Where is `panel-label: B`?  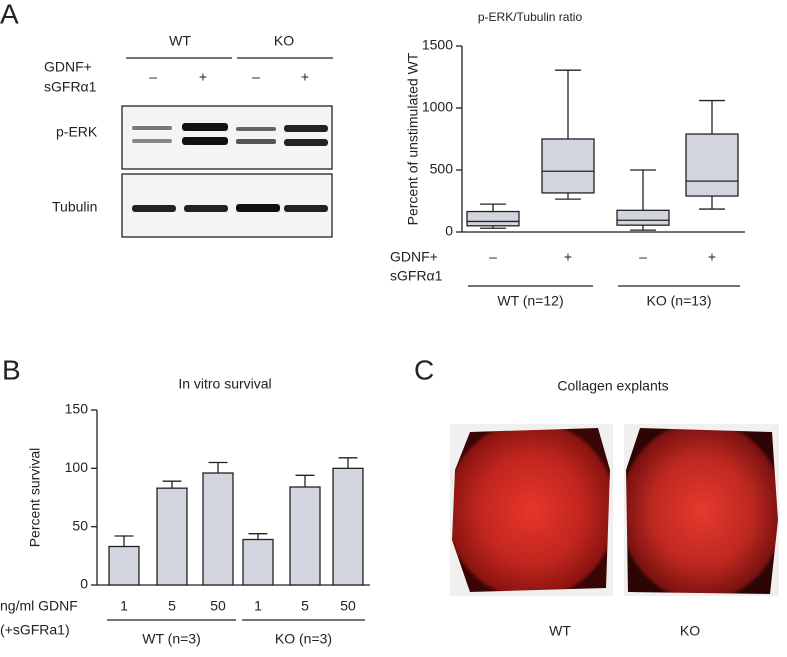
panel-label: B is located at coordinates (11, 369).